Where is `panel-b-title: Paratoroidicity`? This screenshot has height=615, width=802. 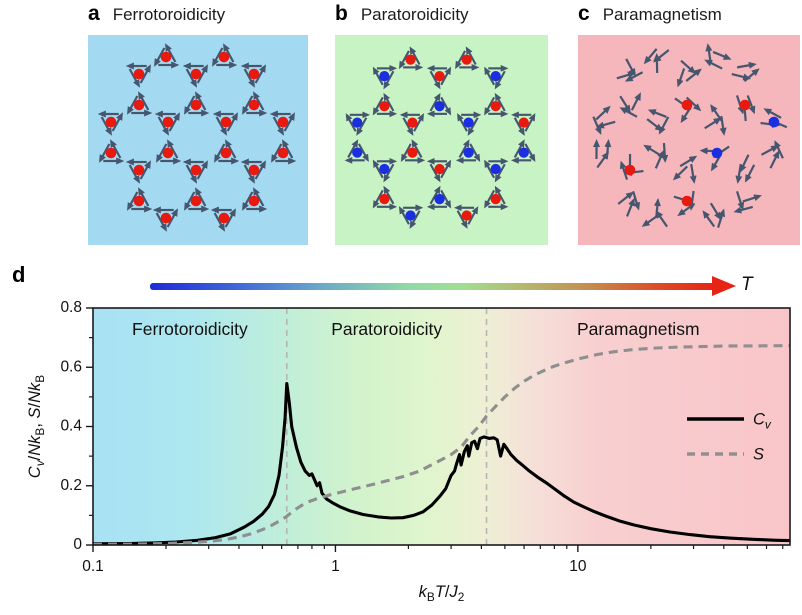 panel-b-title: Paratoroidicity is located at coordinates (414, 14).